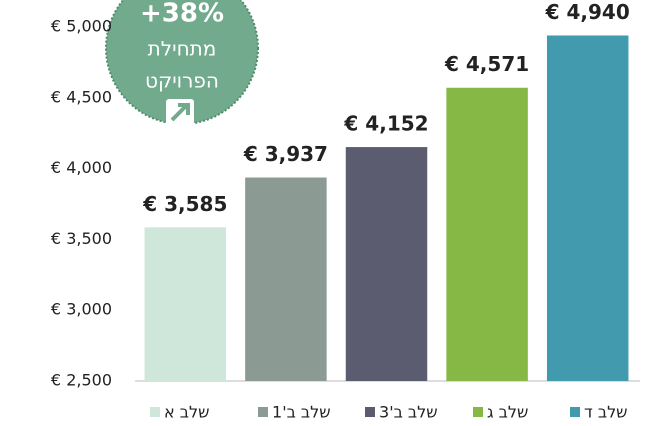 The image size is (666, 426). Describe the element at coordinates (408, 412) in the screenshot. I see `legend-label: שלב ב'3` at that location.